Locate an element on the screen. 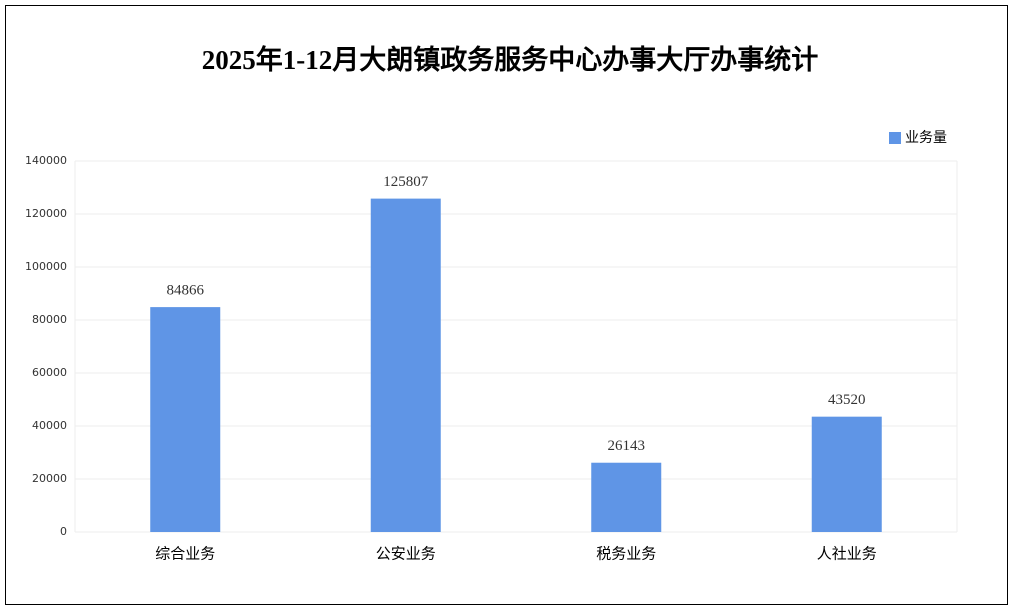 The width and height of the screenshot is (1020, 610). y-tick-label: 60000 is located at coordinates (49, 372).